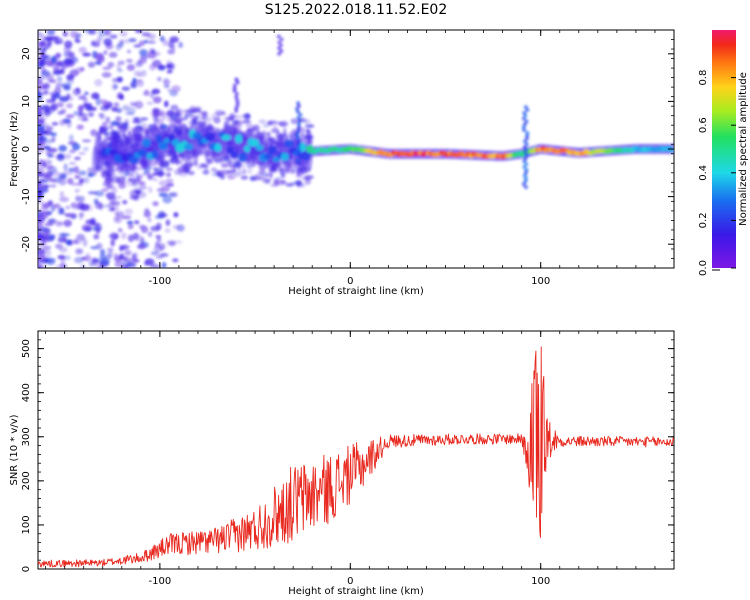 This screenshot has height=600, width=750. I want to click on spectrogram-x-tick-label-1: 0, so click(350, 281).